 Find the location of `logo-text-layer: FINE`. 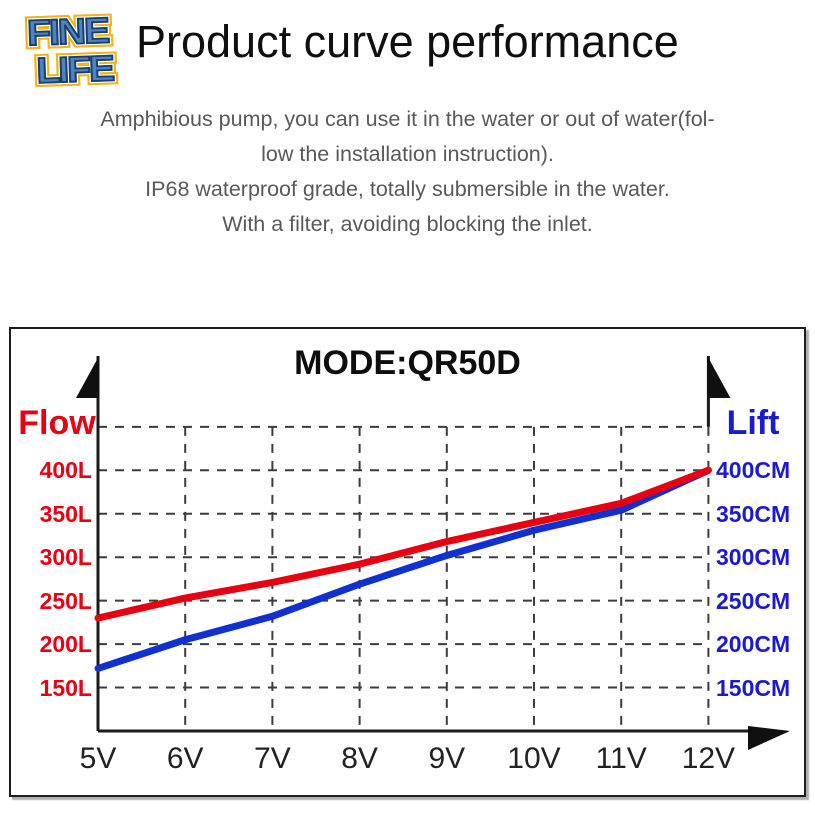

logo-text-layer: FINE is located at coordinates (68, 32).